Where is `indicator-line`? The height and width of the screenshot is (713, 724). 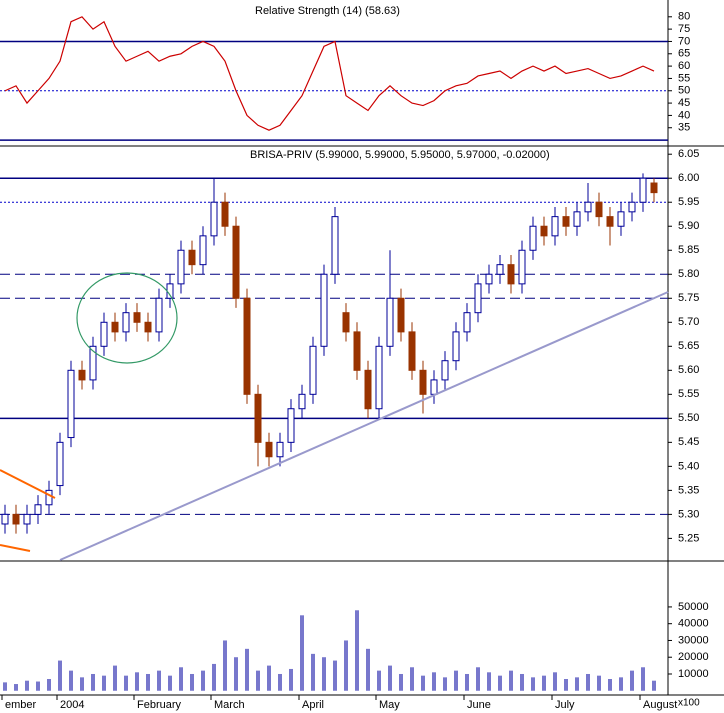 indicator-line is located at coordinates (329, 73).